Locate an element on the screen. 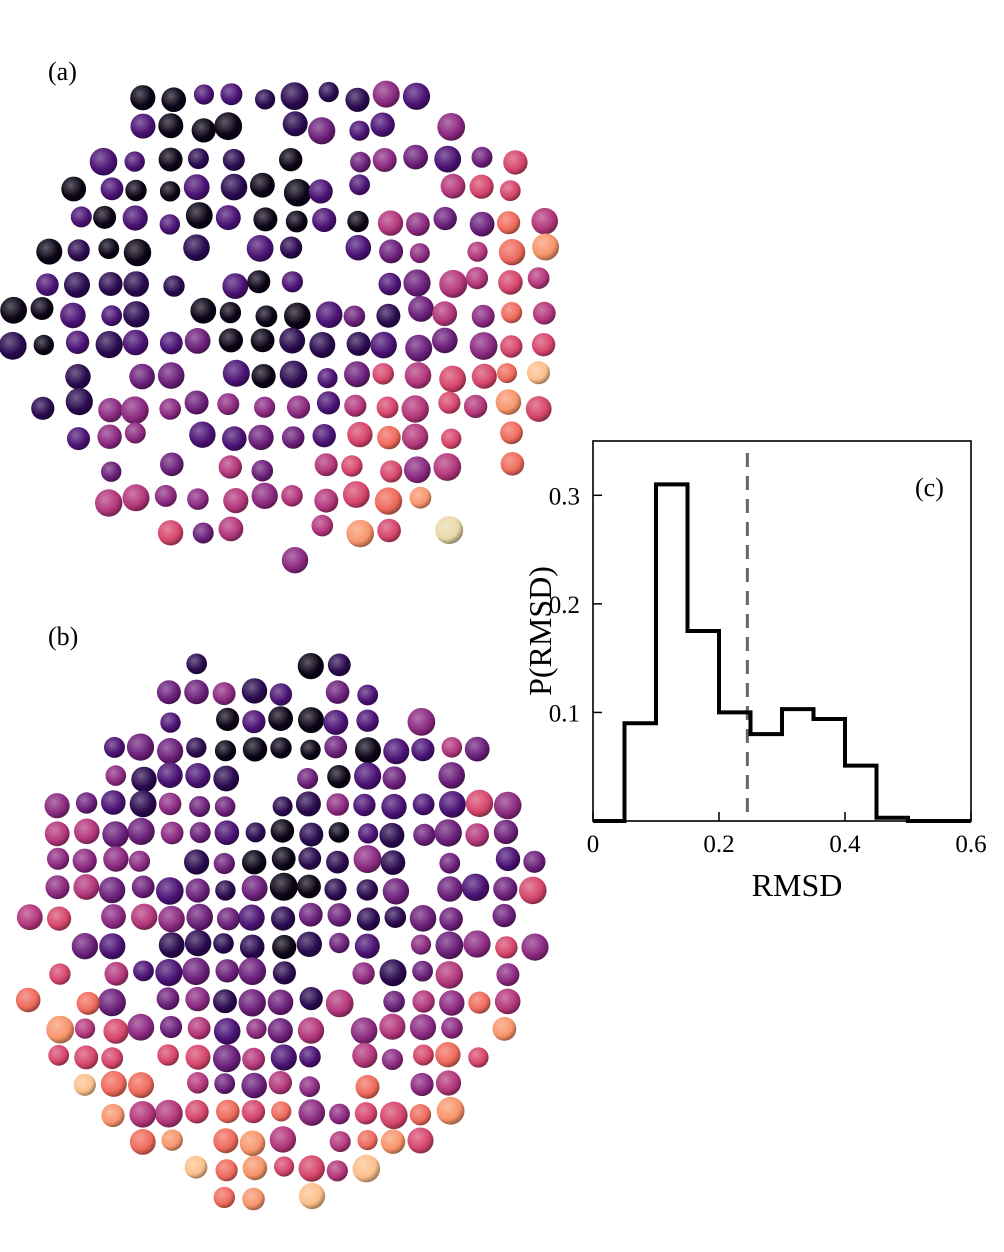 The height and width of the screenshot is (1252, 1004). y-axis-title: P(RMSD) is located at coordinates (540, 631).